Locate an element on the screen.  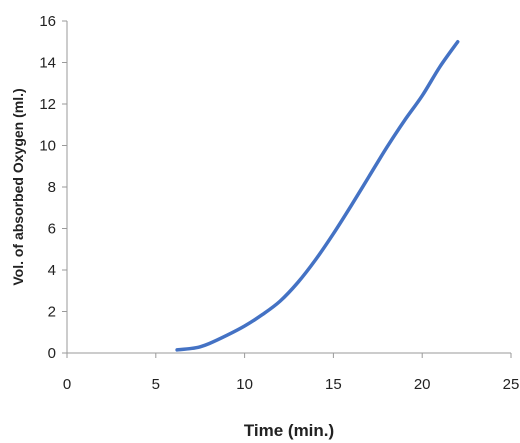
y-tick-label: 12 is located at coordinates (47, 104).